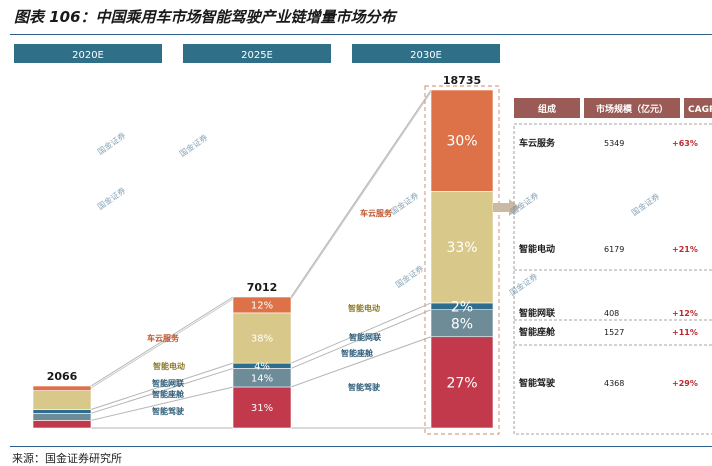 The image size is (712, 466). Describe the element at coordinates (262, 287) in the screenshot. I see `bar-total-label: 7012` at that location.